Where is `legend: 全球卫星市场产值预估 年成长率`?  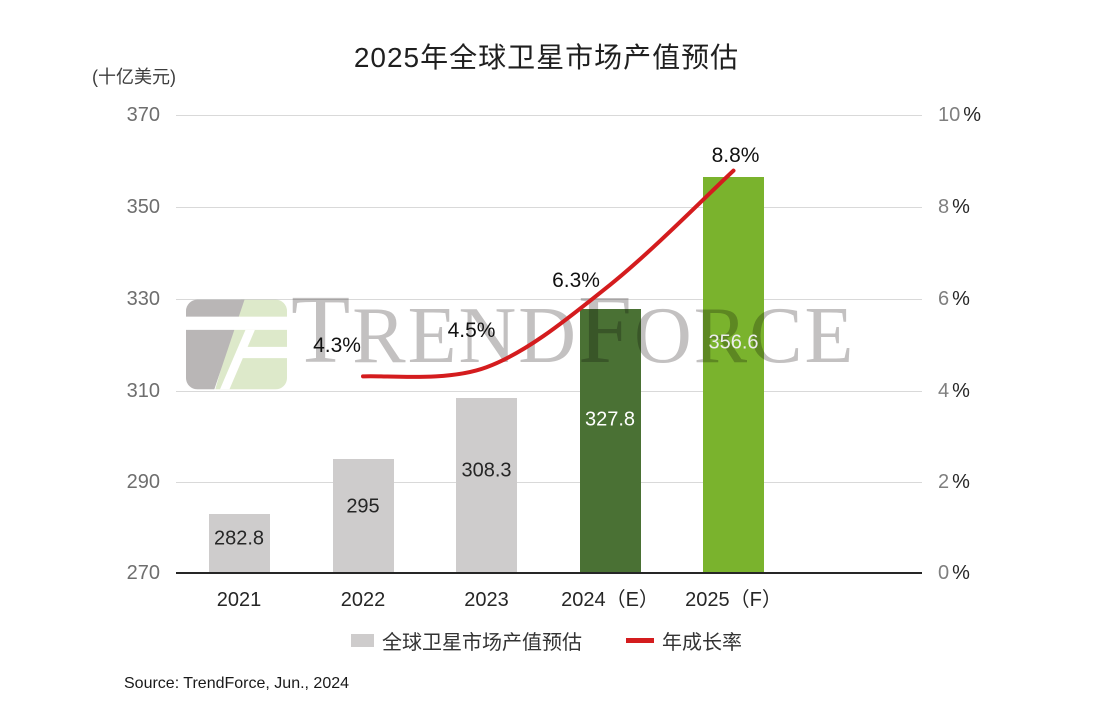 legend: 全球卫星市场产值预估 年成长率 is located at coordinates (546, 640).